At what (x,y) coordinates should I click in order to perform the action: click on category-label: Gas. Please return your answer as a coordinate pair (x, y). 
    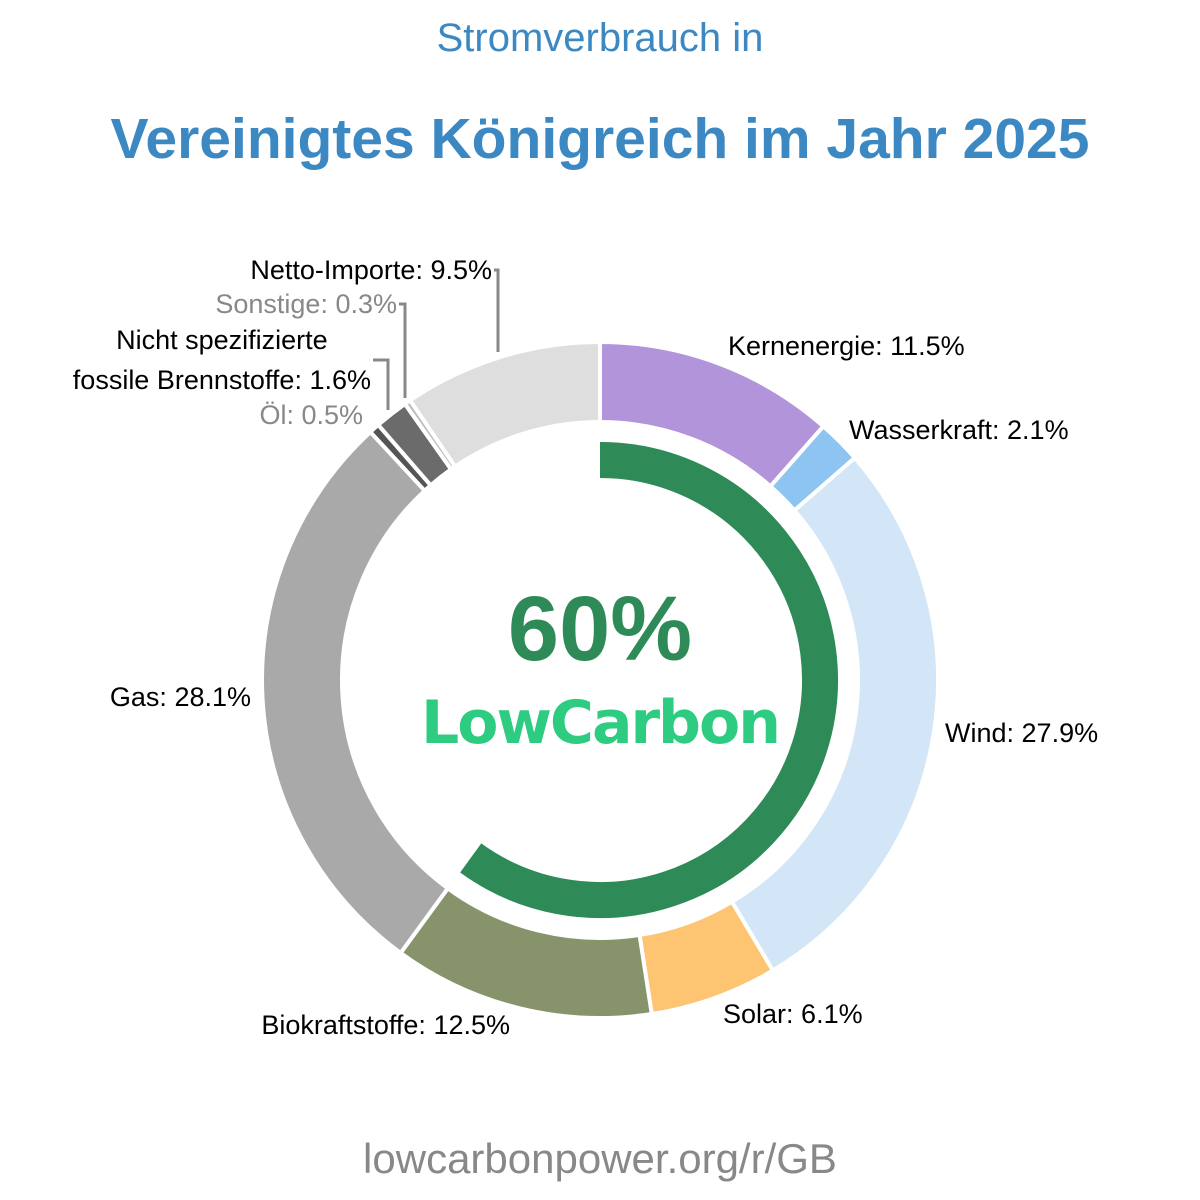
    Looking at the image, I should click on (134, 697).